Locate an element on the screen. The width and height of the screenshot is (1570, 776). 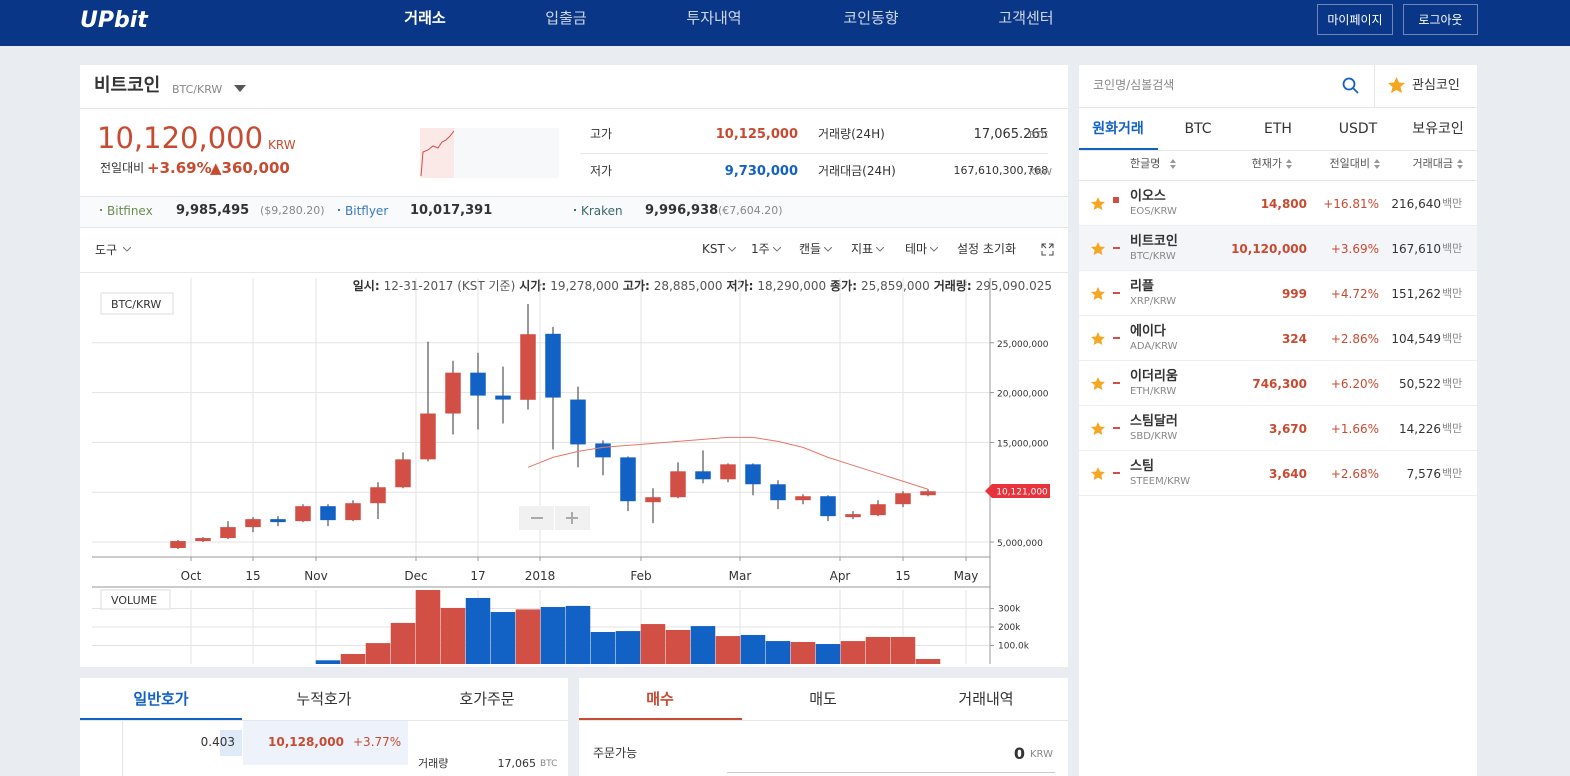
tab: 거래내역 is located at coordinates (986, 699).